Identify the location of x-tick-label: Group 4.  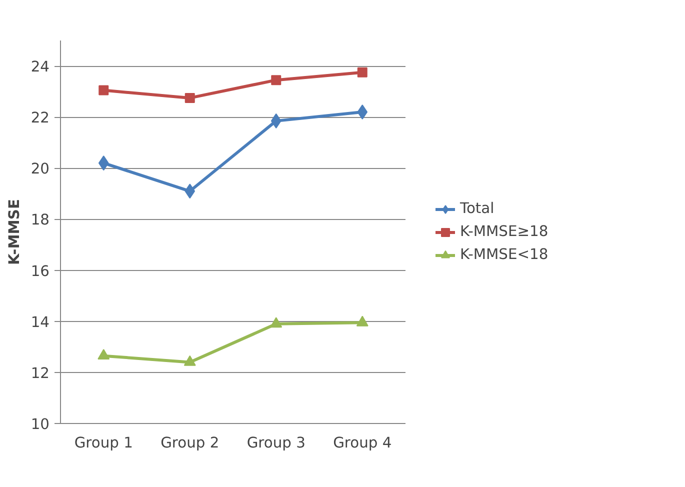
(362, 443).